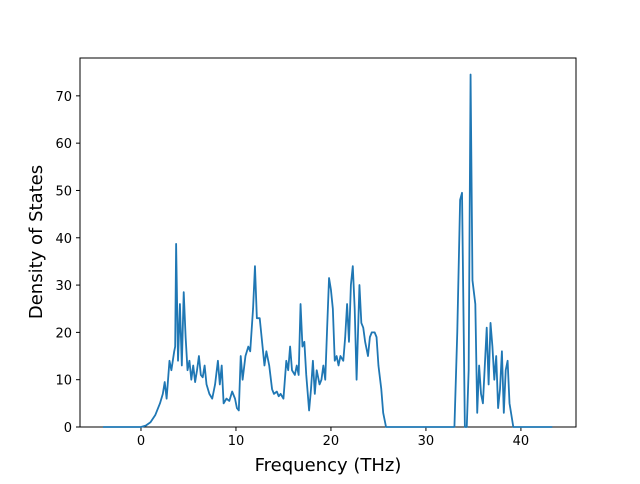 This screenshot has width=640, height=484. I want to click on y-tick-label: 60, so click(63, 144).